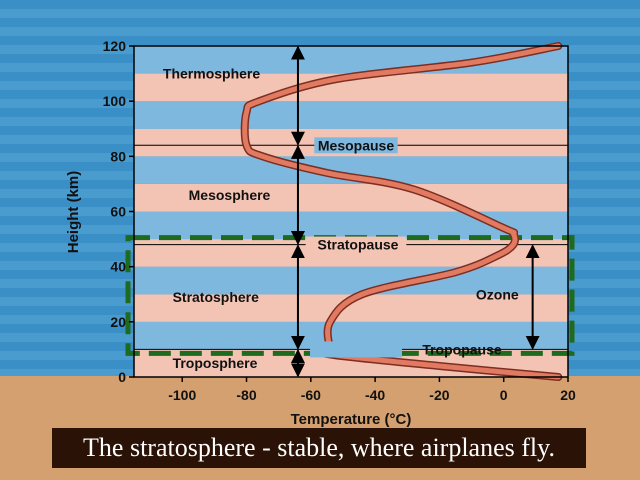  I want to click on y-tick-label: 120, so click(115, 46).